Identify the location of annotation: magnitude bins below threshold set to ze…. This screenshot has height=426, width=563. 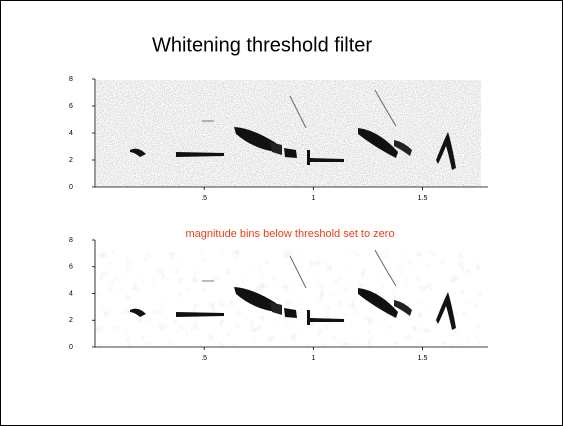
(289, 234).